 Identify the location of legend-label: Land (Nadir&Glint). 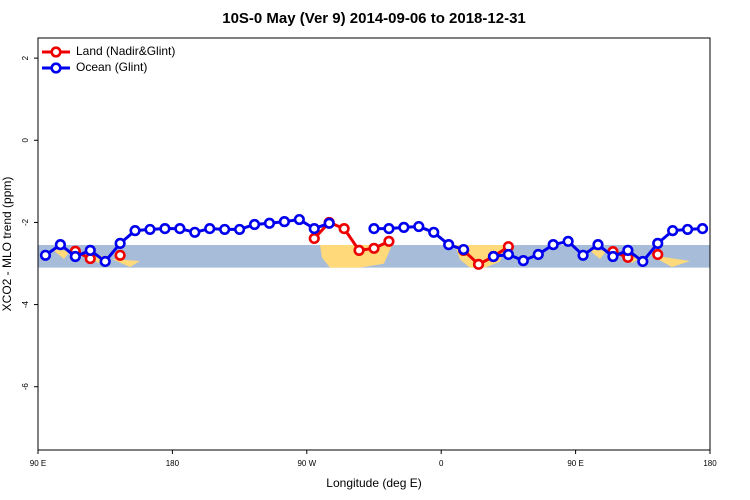
(125, 51).